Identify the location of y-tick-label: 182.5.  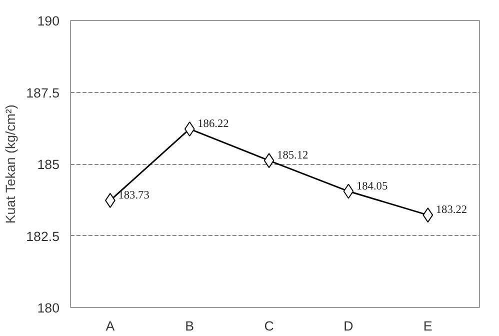
(43, 236).